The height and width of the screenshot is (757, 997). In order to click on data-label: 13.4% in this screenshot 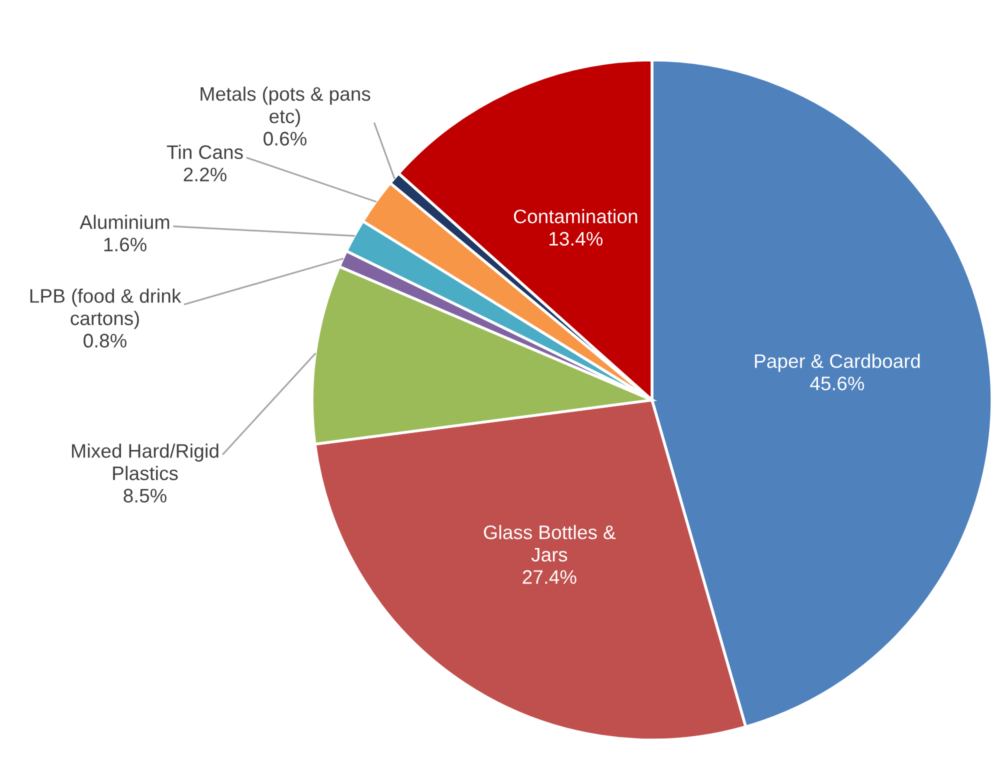, I will do `click(576, 239)`.